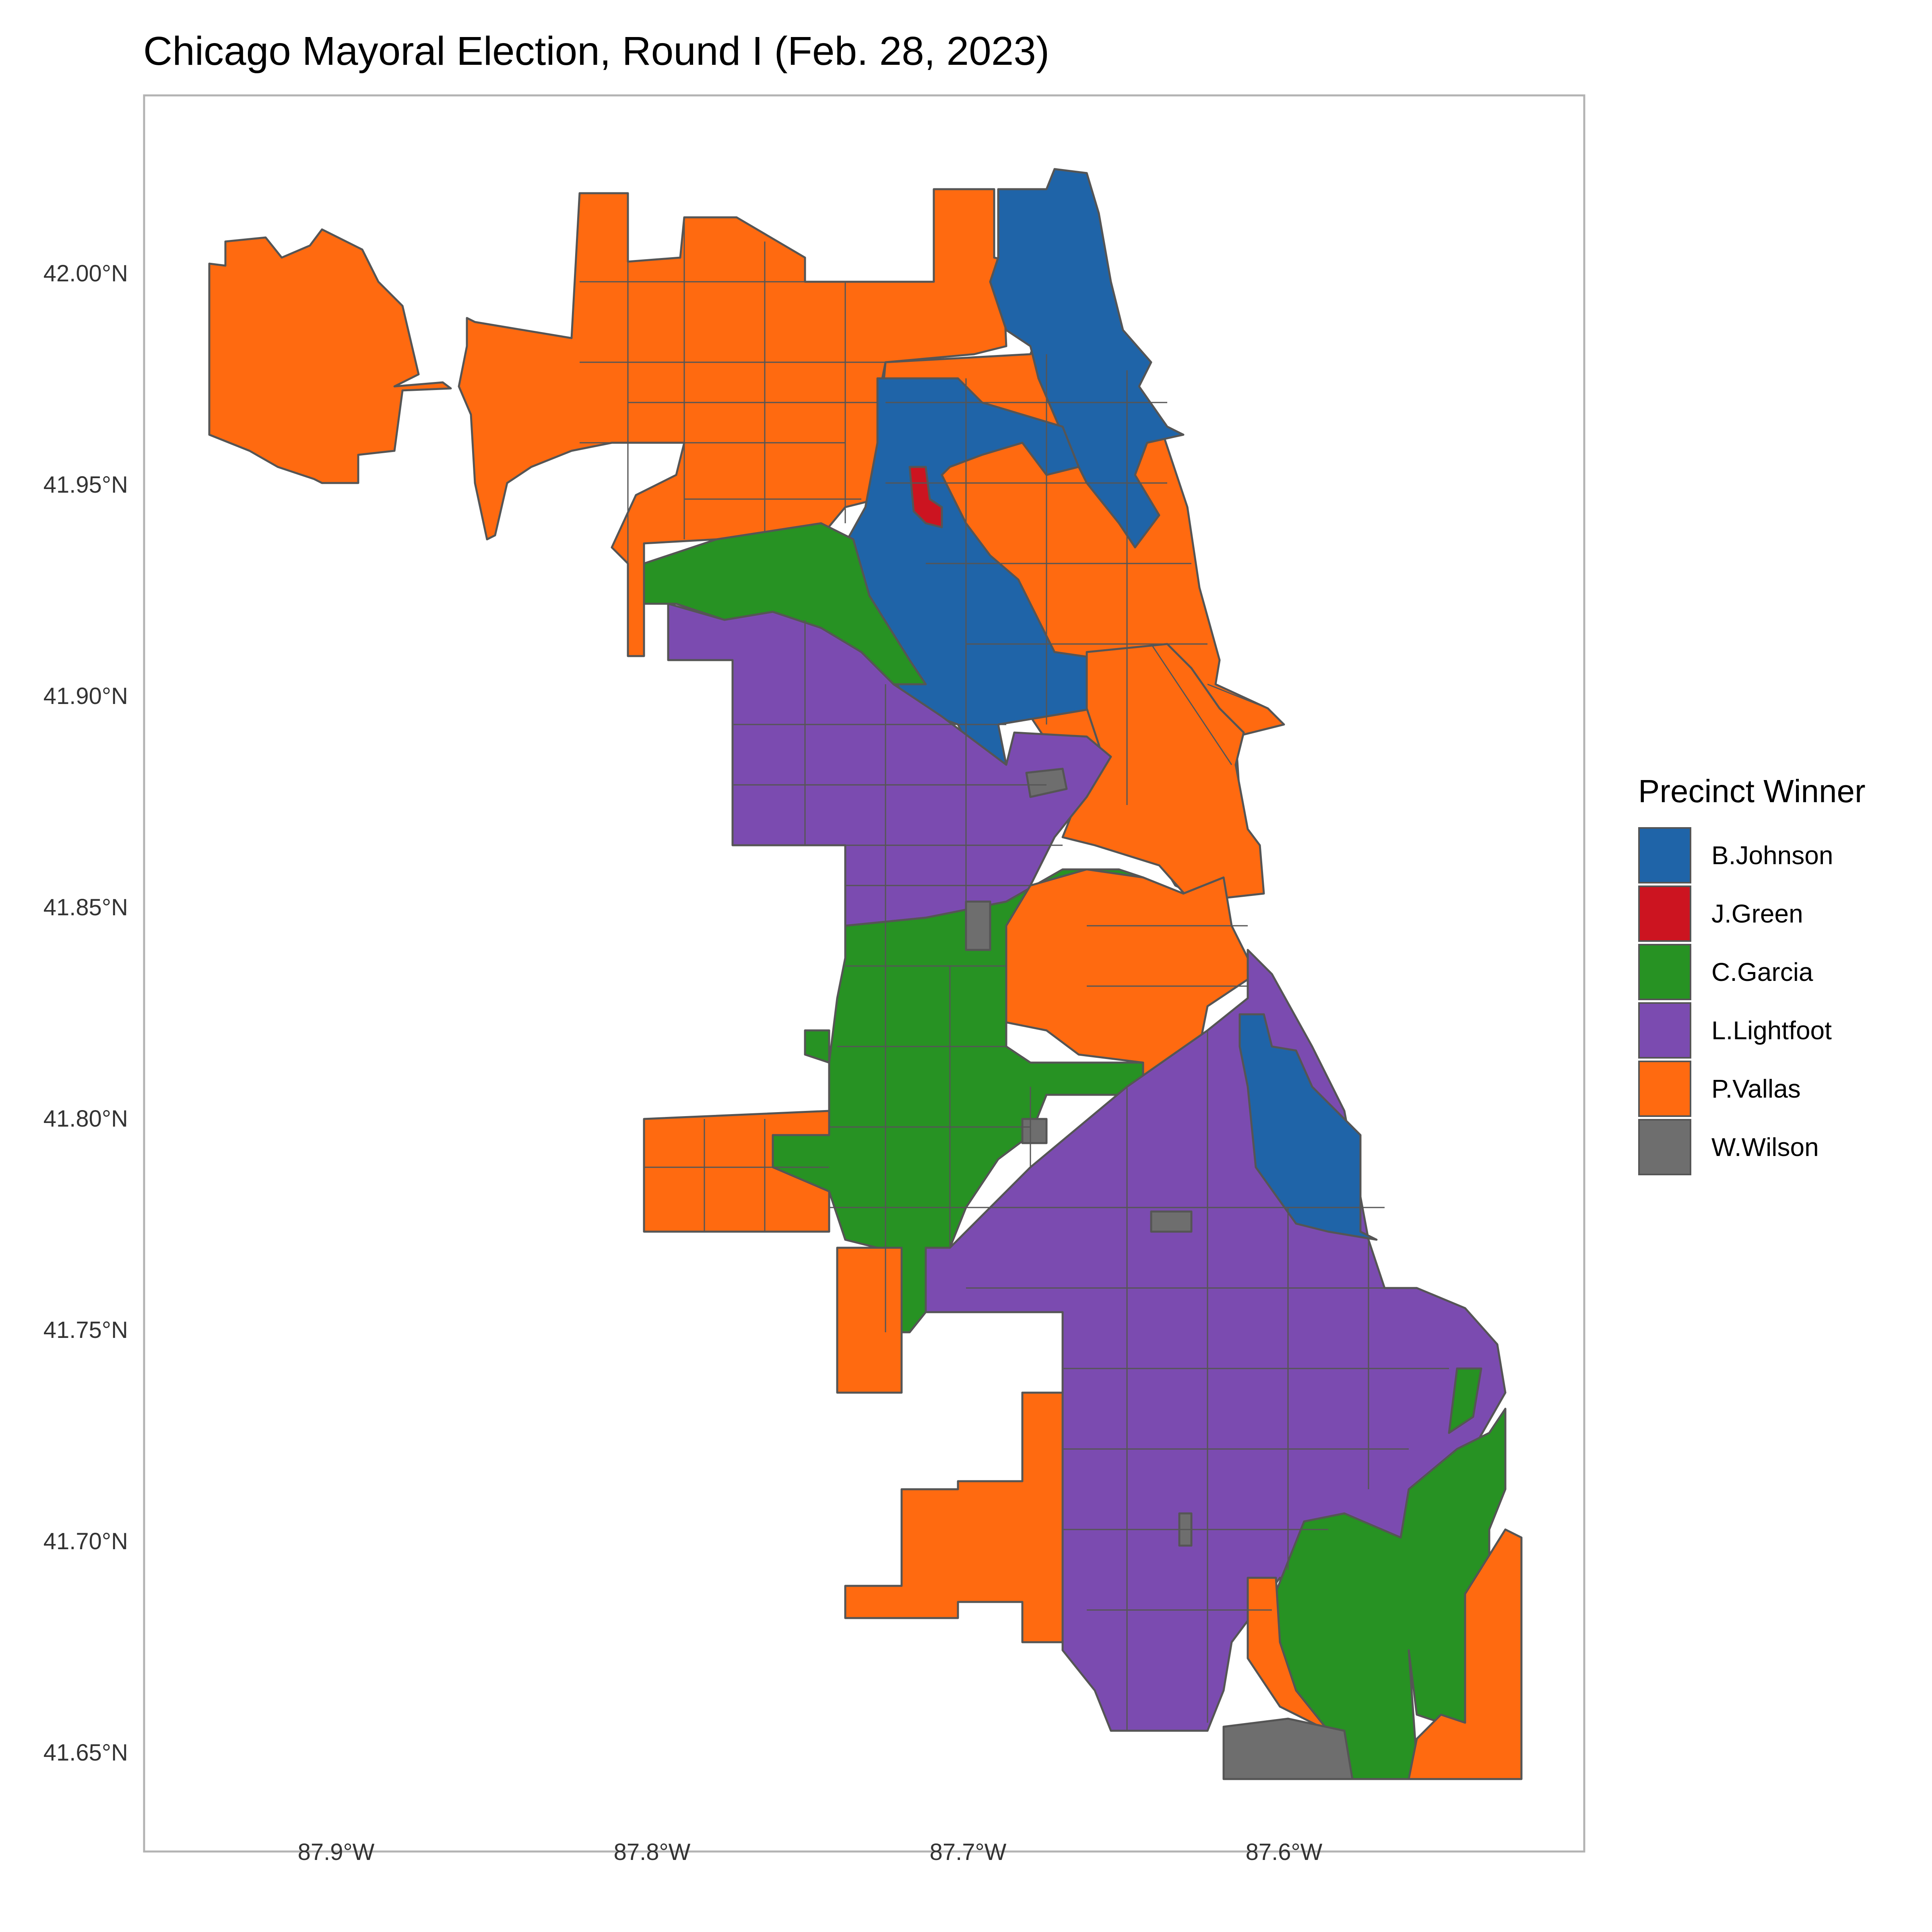 The width and height of the screenshot is (1932, 1932). I want to click on legend-label: B.Johnson, so click(1772, 855).